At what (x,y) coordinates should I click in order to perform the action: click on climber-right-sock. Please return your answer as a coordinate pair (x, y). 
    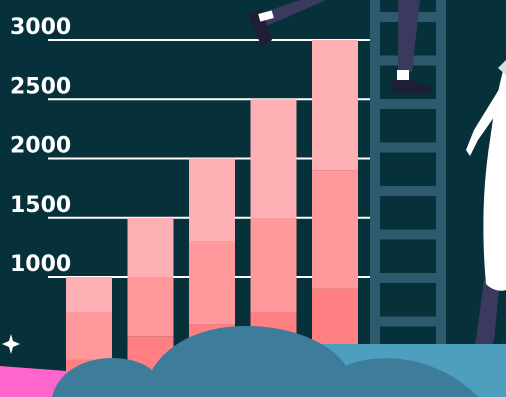
    Looking at the image, I should click on (403, 75).